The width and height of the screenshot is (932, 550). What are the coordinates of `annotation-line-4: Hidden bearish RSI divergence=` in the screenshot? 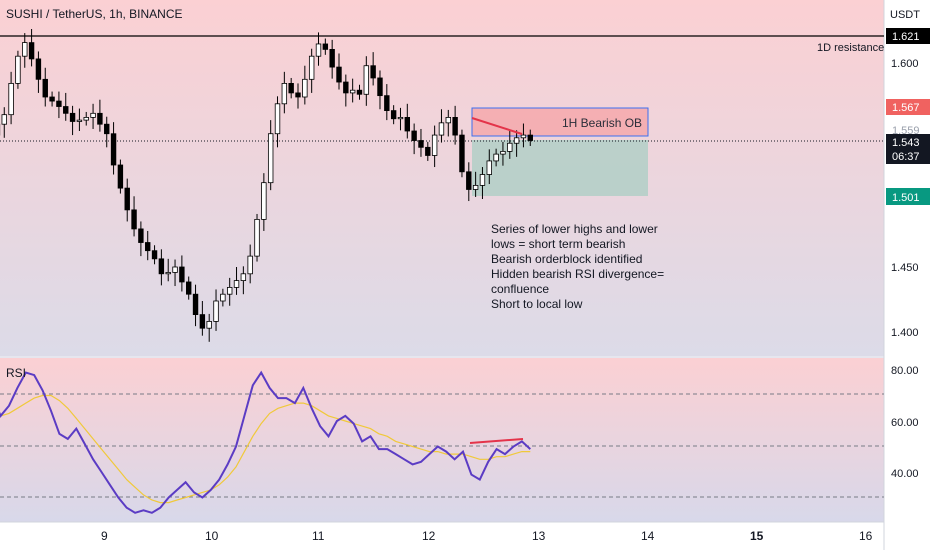 It's located at (577, 274).